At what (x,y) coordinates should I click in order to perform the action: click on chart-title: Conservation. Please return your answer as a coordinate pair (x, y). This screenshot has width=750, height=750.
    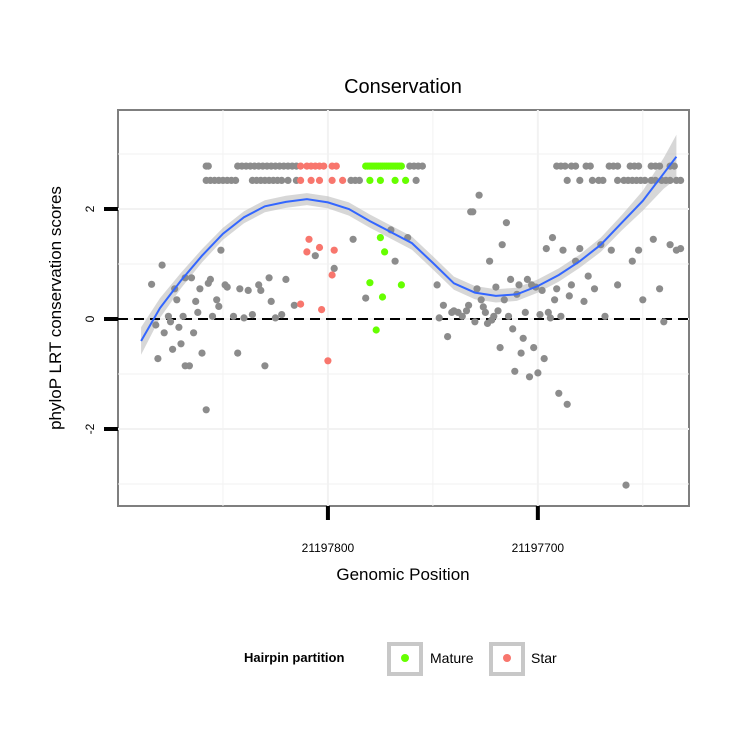
    Looking at the image, I should click on (403, 87).